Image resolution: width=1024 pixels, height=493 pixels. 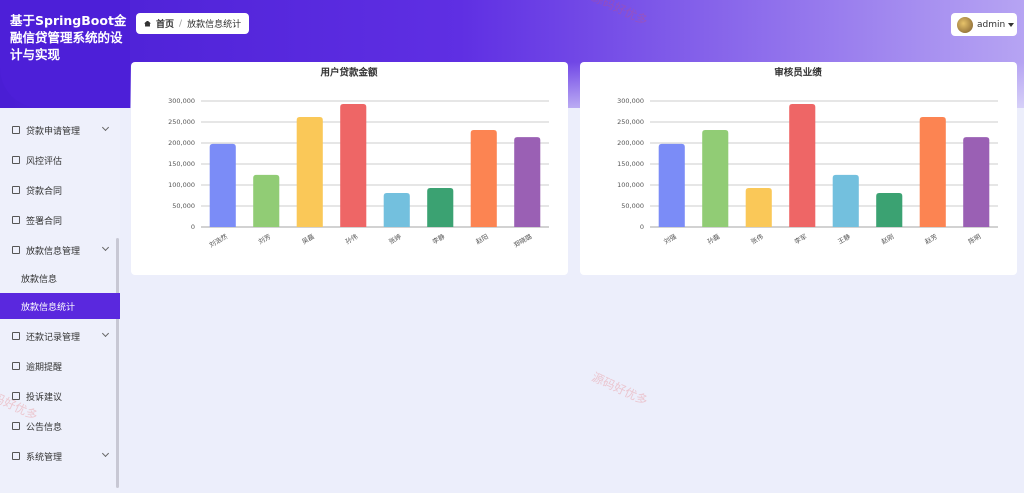 I want to click on menu-item: 系统管理, so click(x=60, y=456).